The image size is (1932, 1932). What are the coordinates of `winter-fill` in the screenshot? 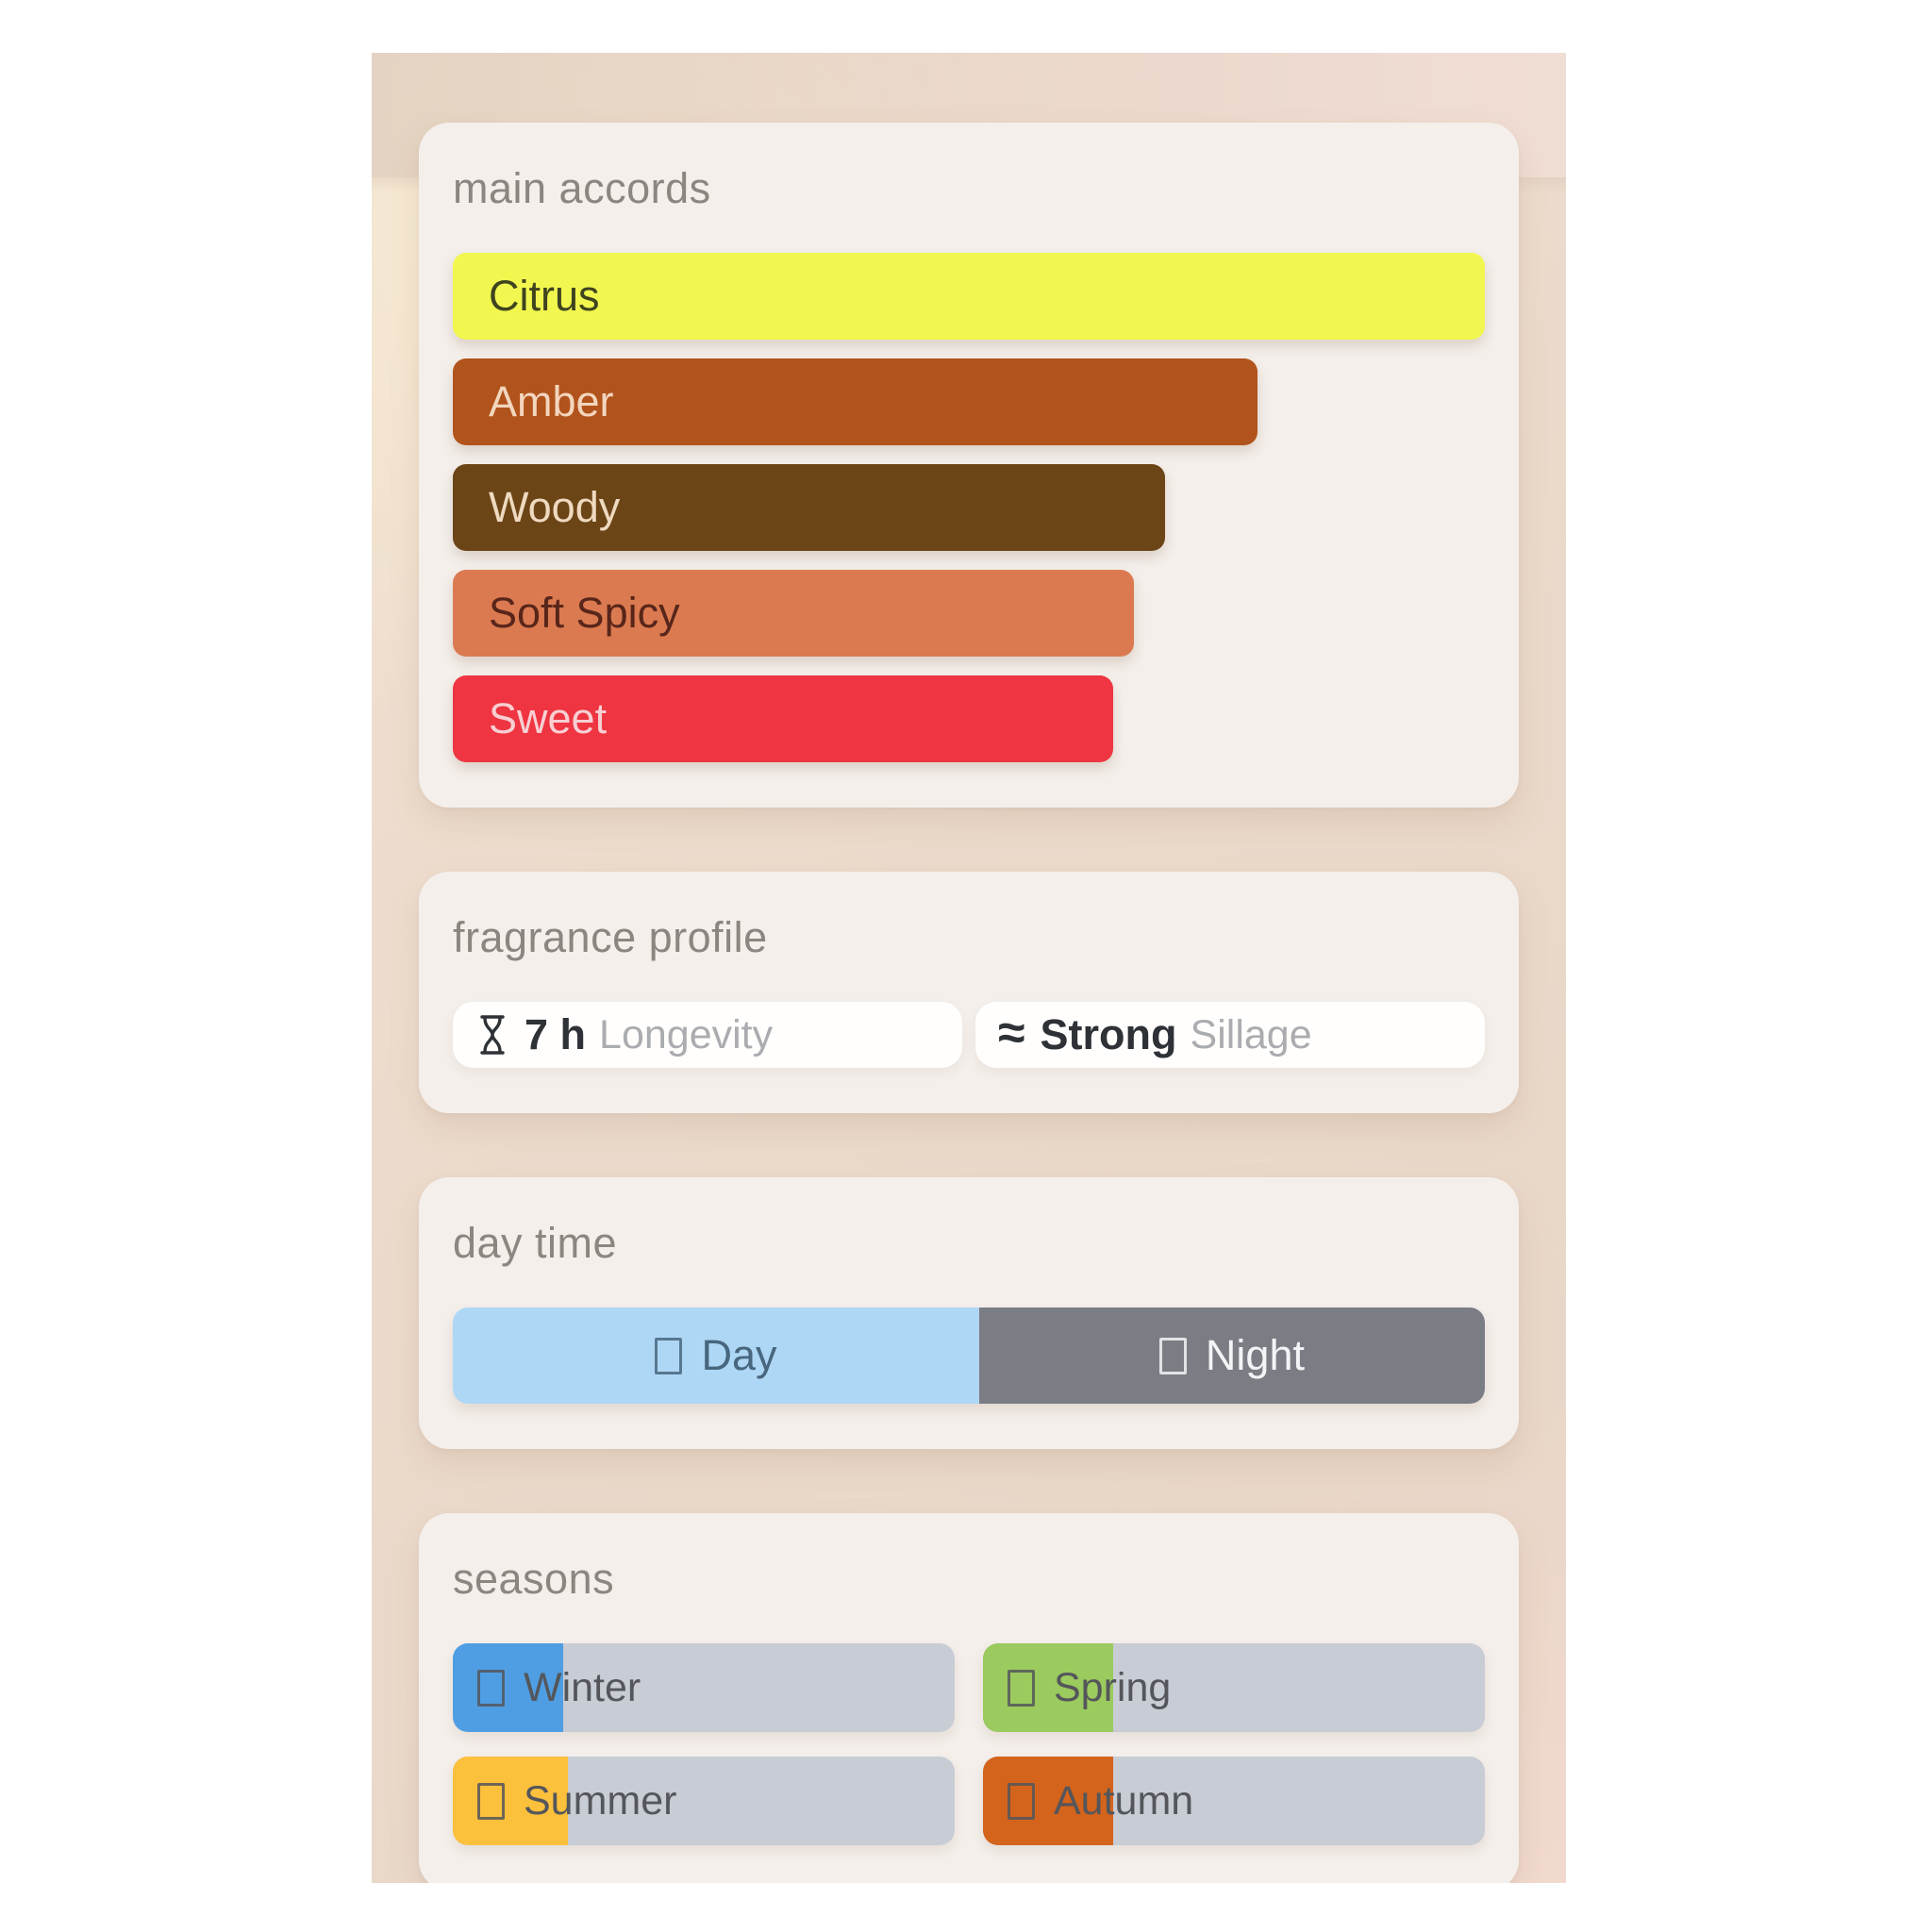 It's located at (508, 1687).